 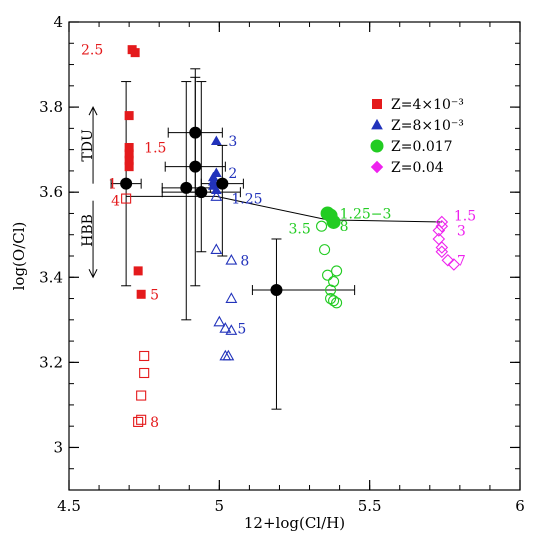 I want to click on y-tick-label: 3.8, so click(x=51, y=107).